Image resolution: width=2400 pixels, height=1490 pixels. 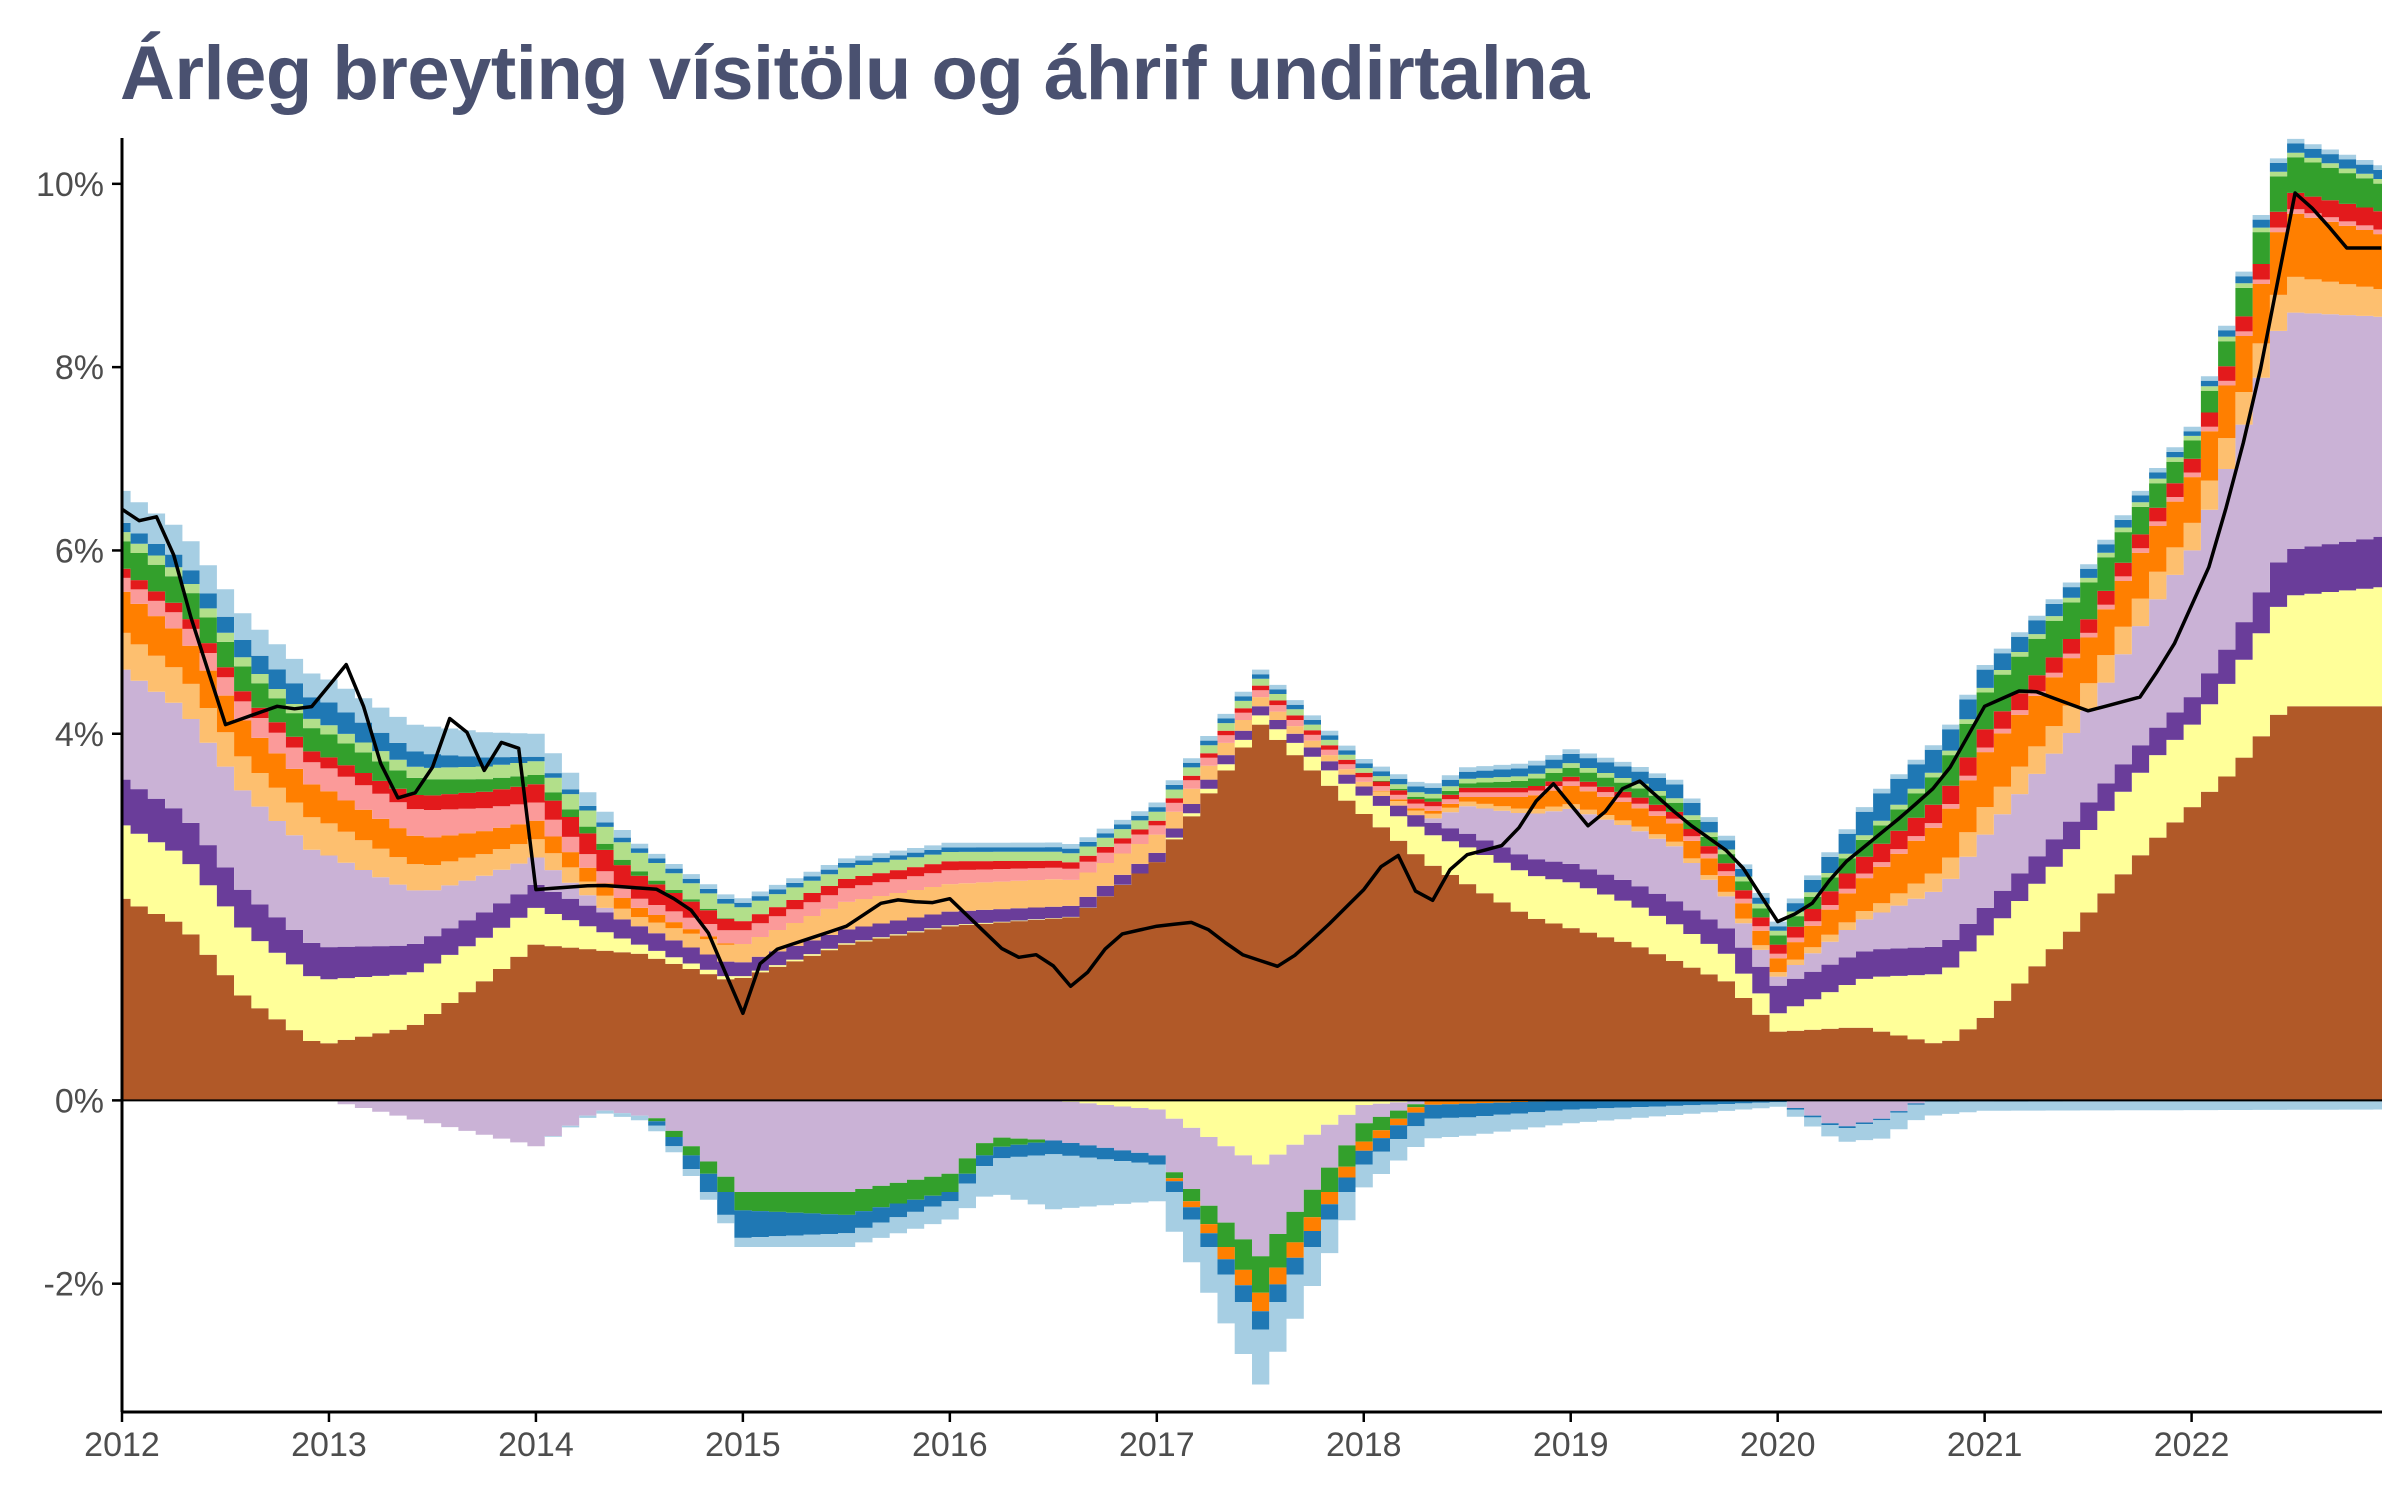 What do you see at coordinates (950, 1445) in the screenshot?
I see `x-tick-label: 2016` at bounding box center [950, 1445].